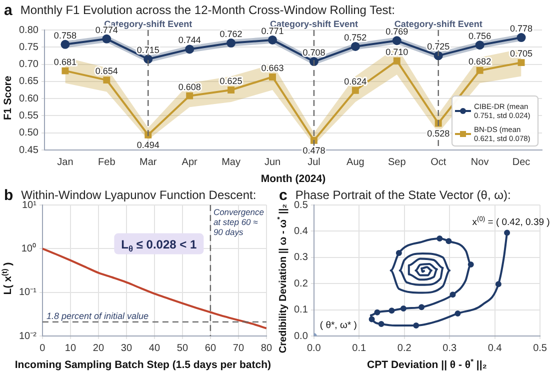 This screenshot has height=371, width=550. Describe the element at coordinates (28, 150) in the screenshot. I see `y-tick-label: 0.45` at that location.